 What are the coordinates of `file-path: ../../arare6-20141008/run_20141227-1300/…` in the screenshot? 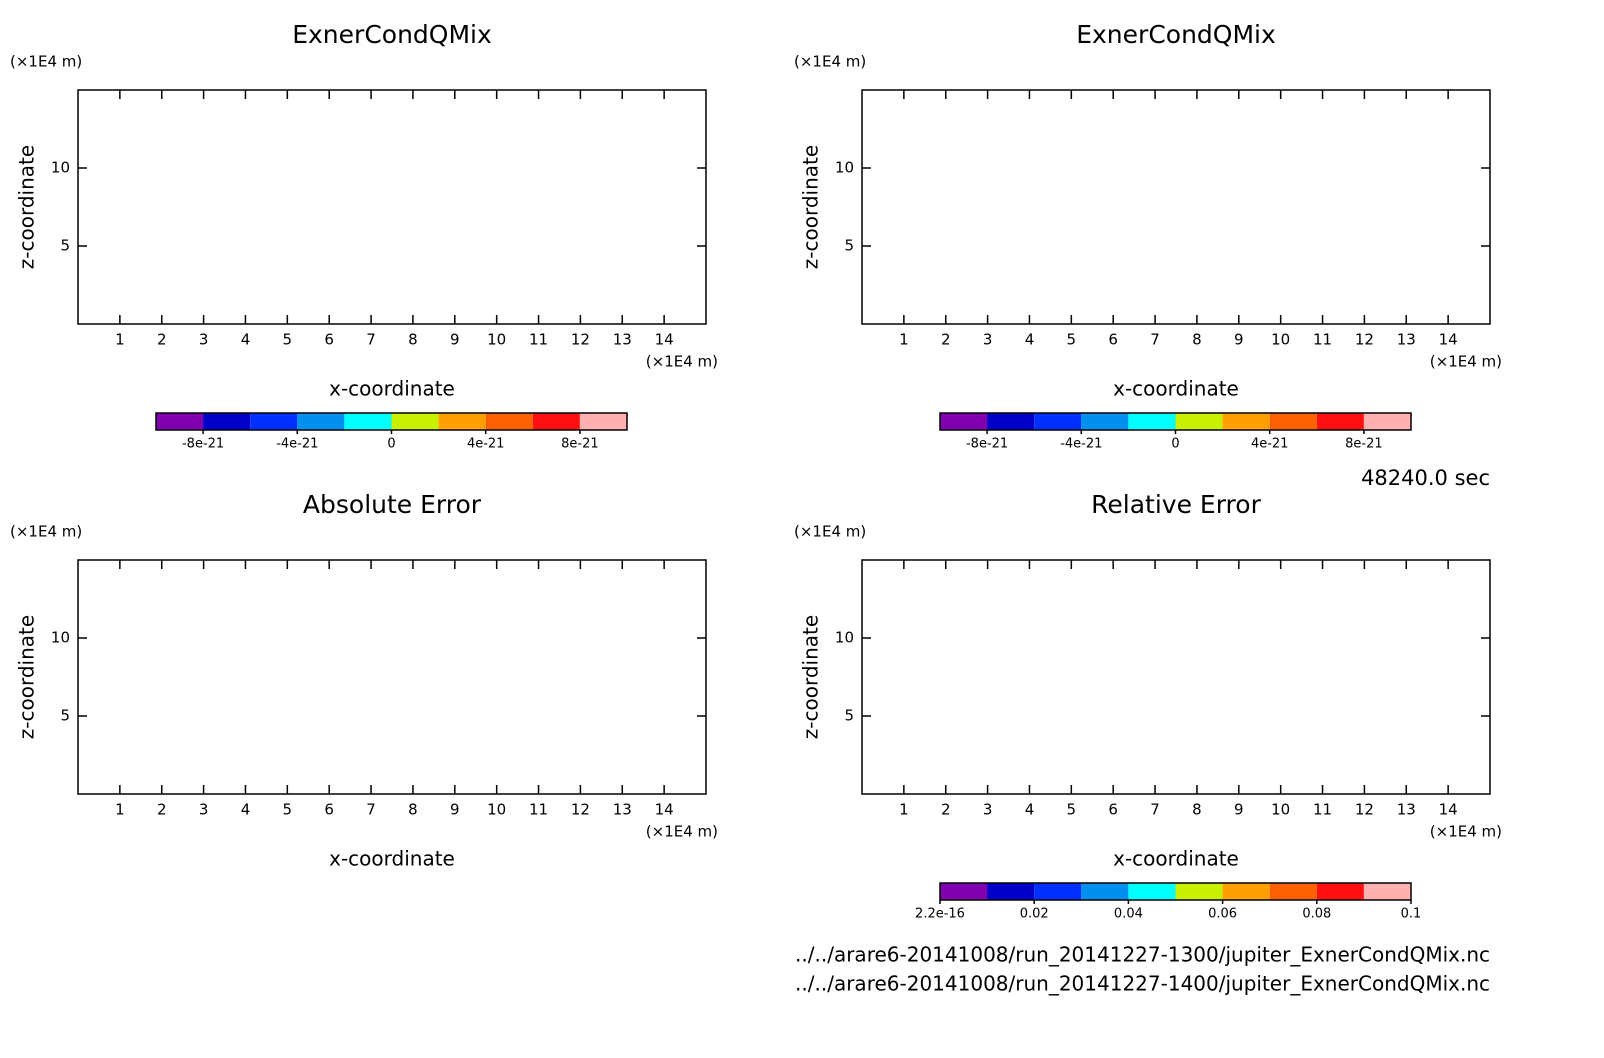 It's located at (1142, 955).